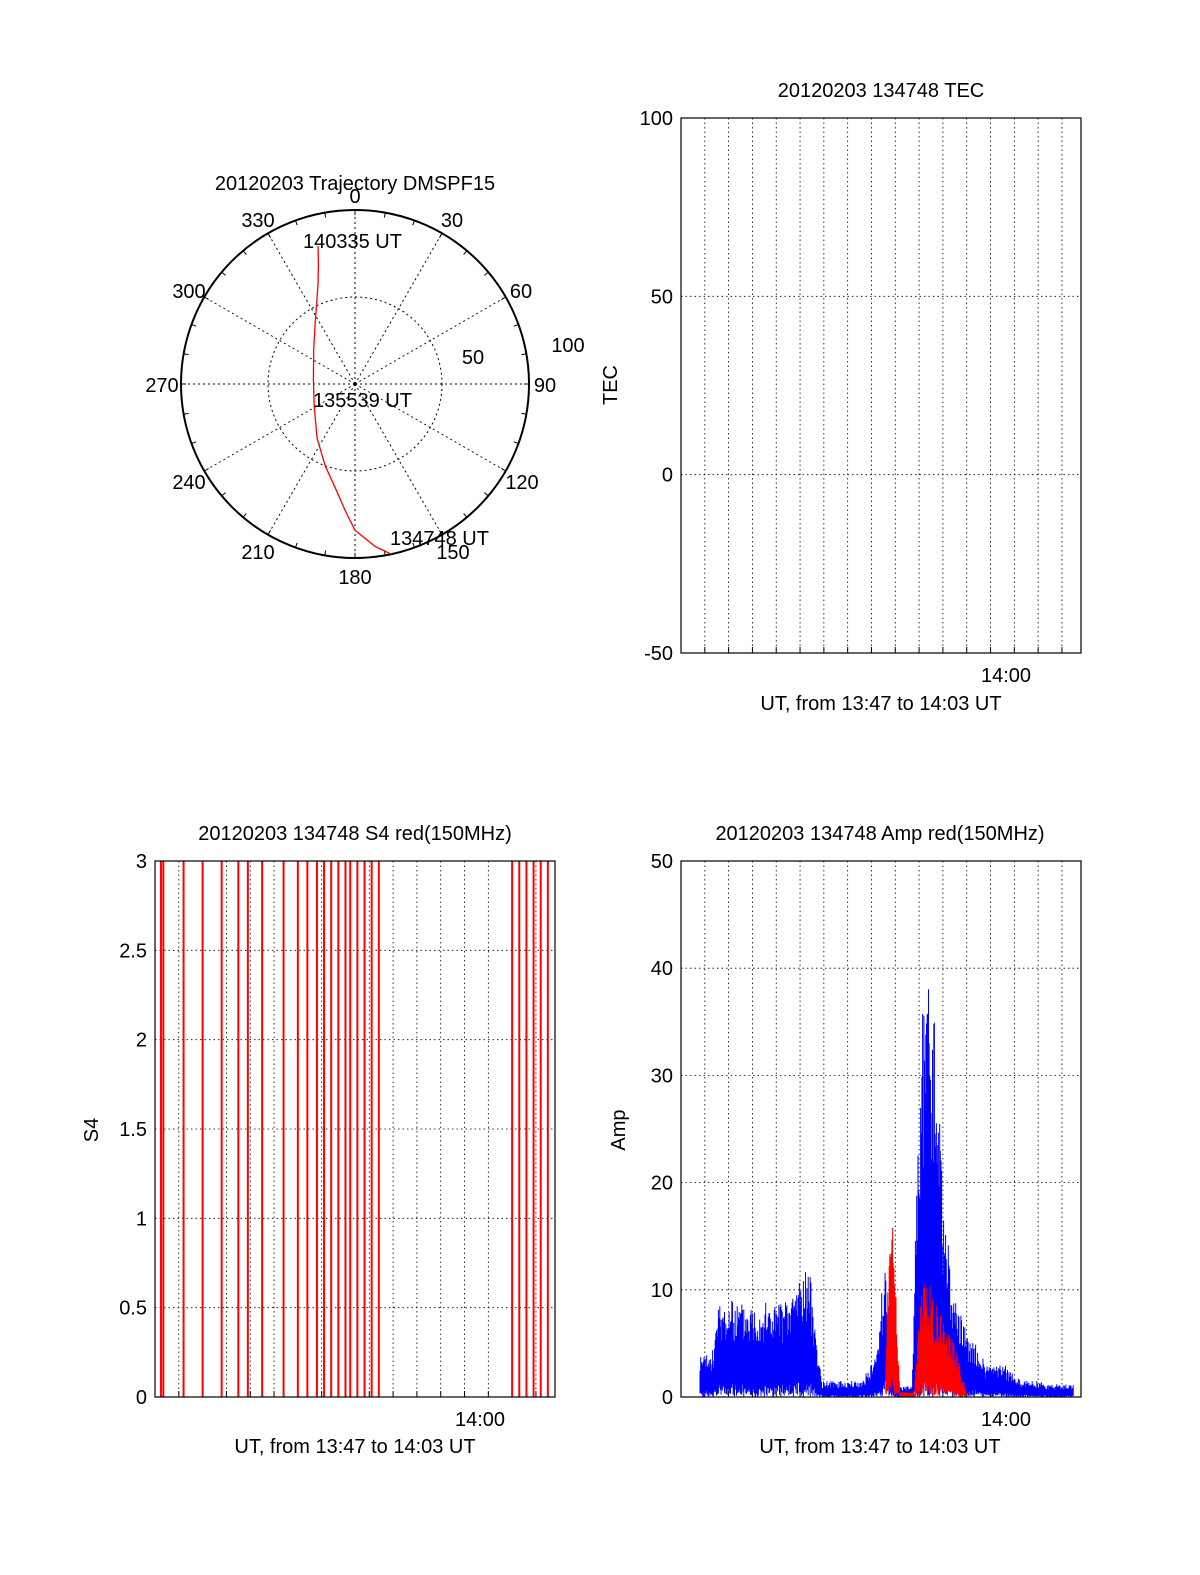 The image size is (1200, 1575). I want to click on tec-y-tick-label: 50, so click(662, 297).